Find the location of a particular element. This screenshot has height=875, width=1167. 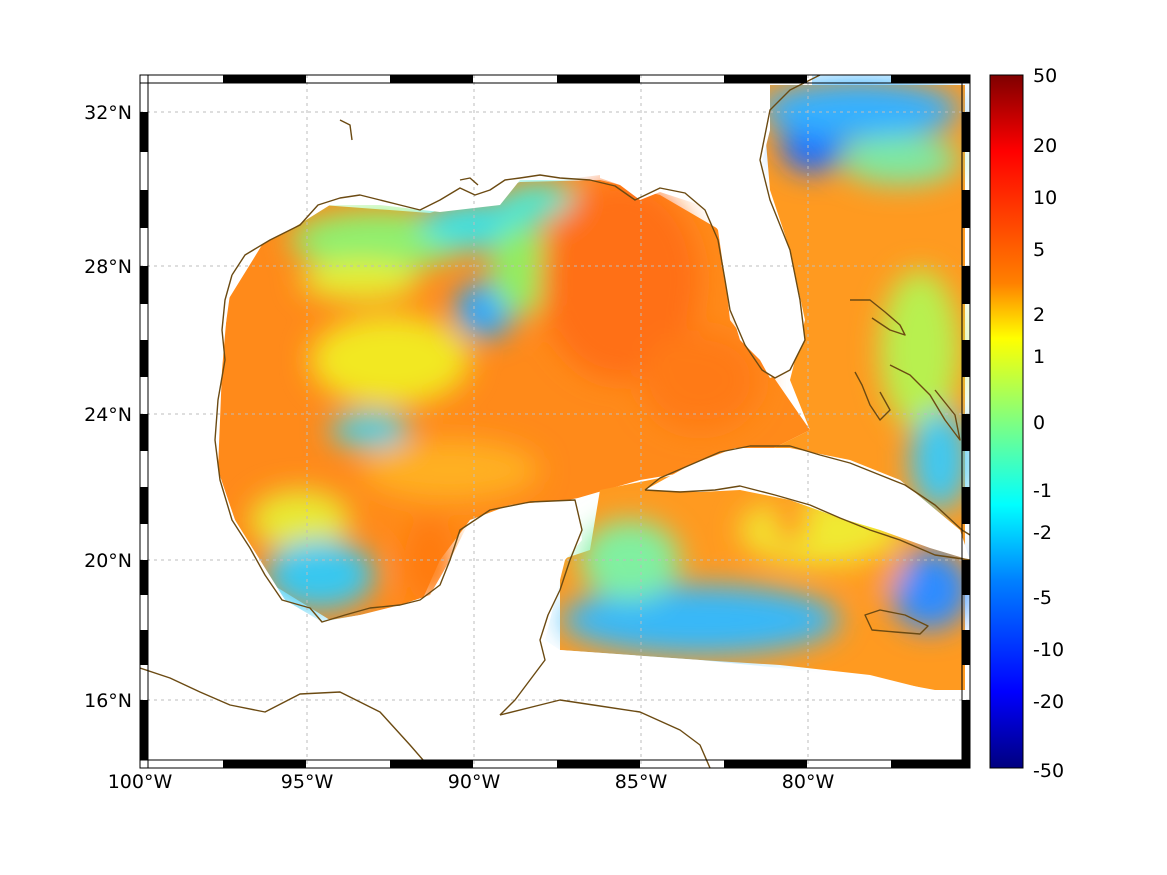

colorbar-tick-label: -5 is located at coordinates (1042, 598).